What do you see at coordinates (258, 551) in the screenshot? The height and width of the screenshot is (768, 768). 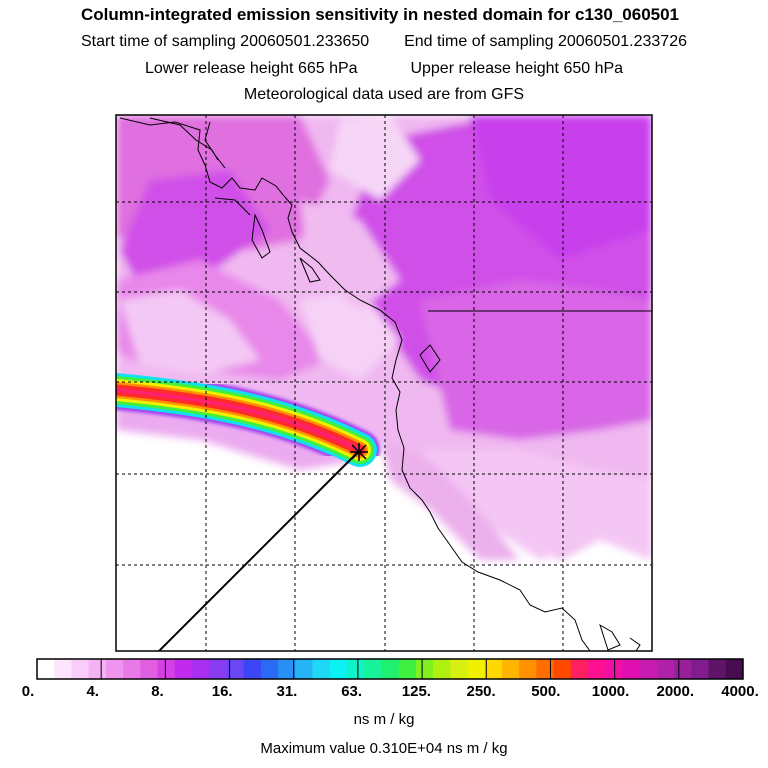 I see `flight-track` at bounding box center [258, 551].